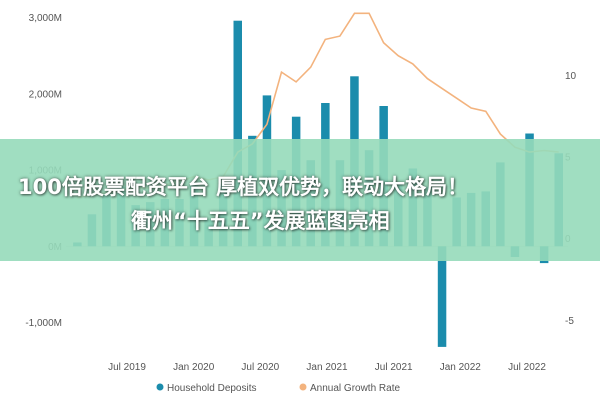  What do you see at coordinates (571, 76) in the screenshot?
I see `right-tick-label: 10` at bounding box center [571, 76].